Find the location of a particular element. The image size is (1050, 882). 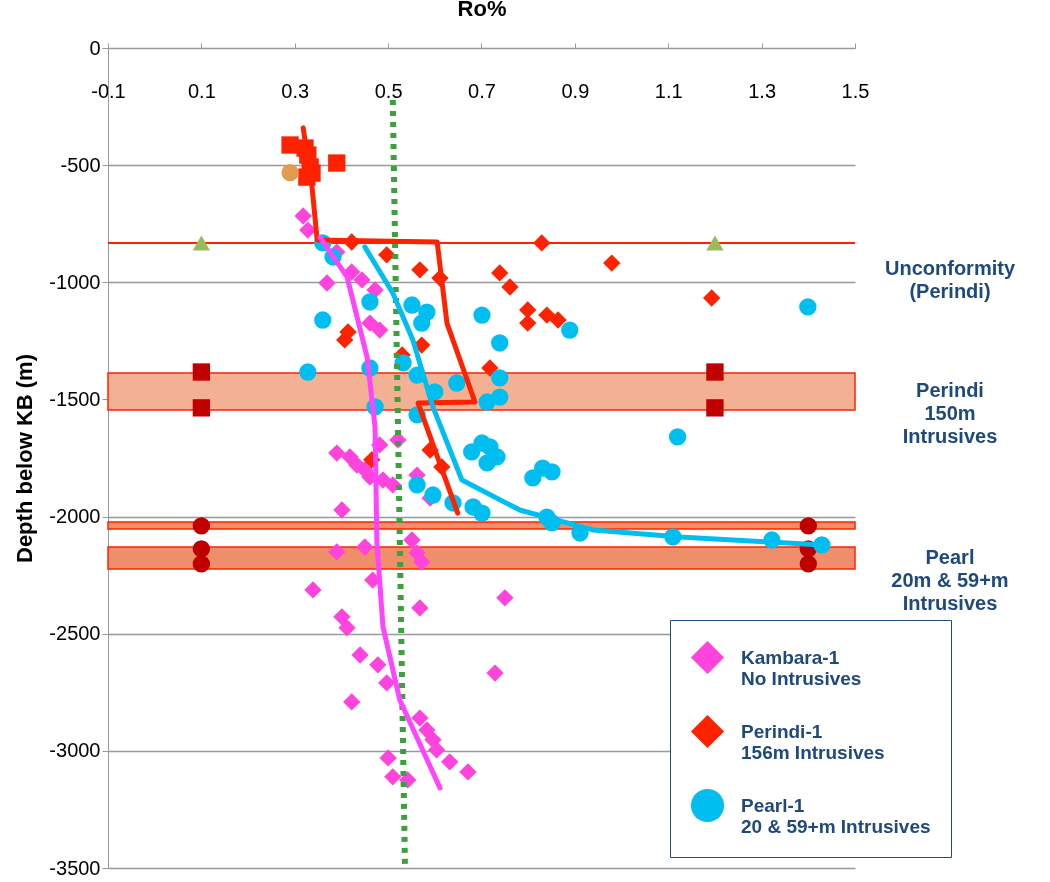

y-tick-label: -1500 is located at coordinates (75, 398).